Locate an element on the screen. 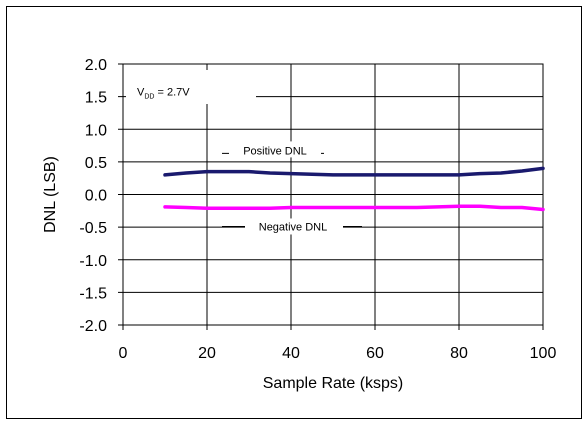 The image size is (588, 425). y-tick-label: -0.5 is located at coordinates (93, 228).